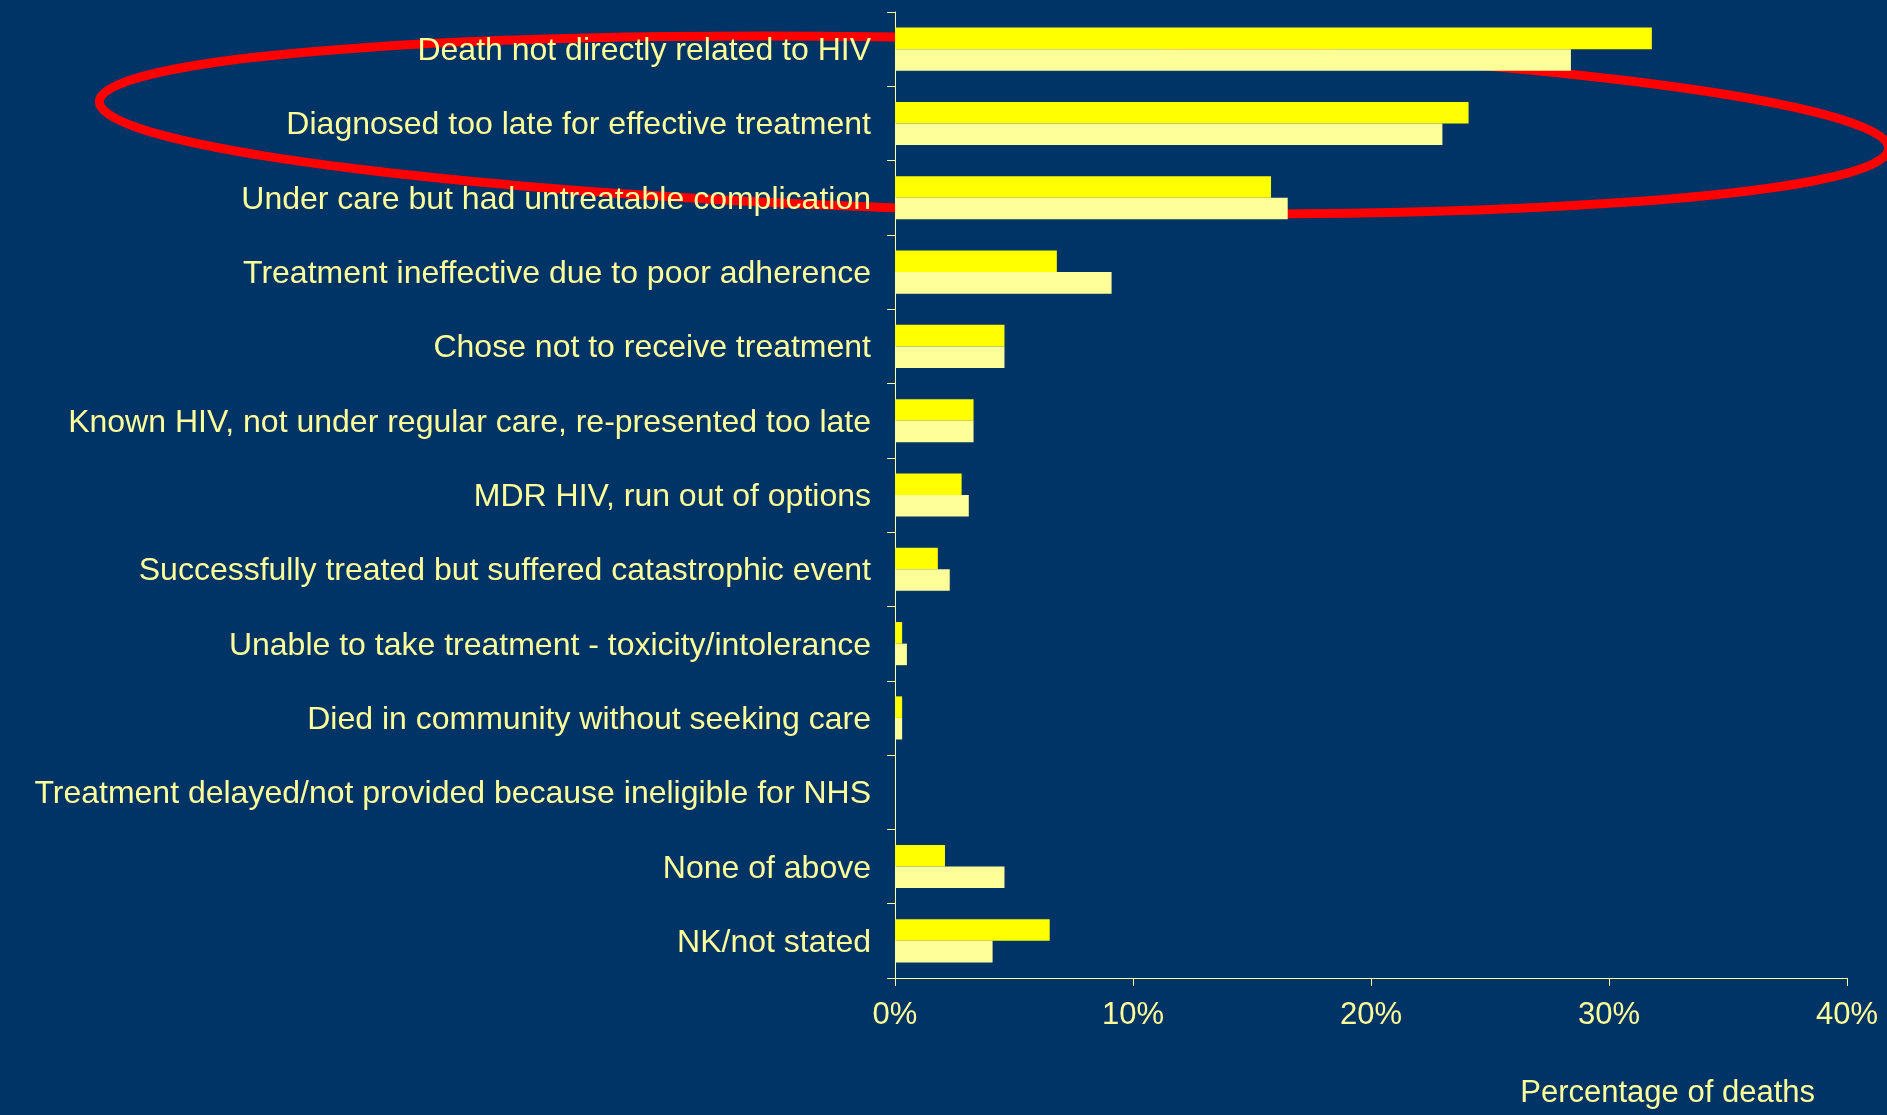 The width and height of the screenshot is (1887, 1115). I want to click on y-tick-label: MDR HIV, run out of options, so click(672, 495).